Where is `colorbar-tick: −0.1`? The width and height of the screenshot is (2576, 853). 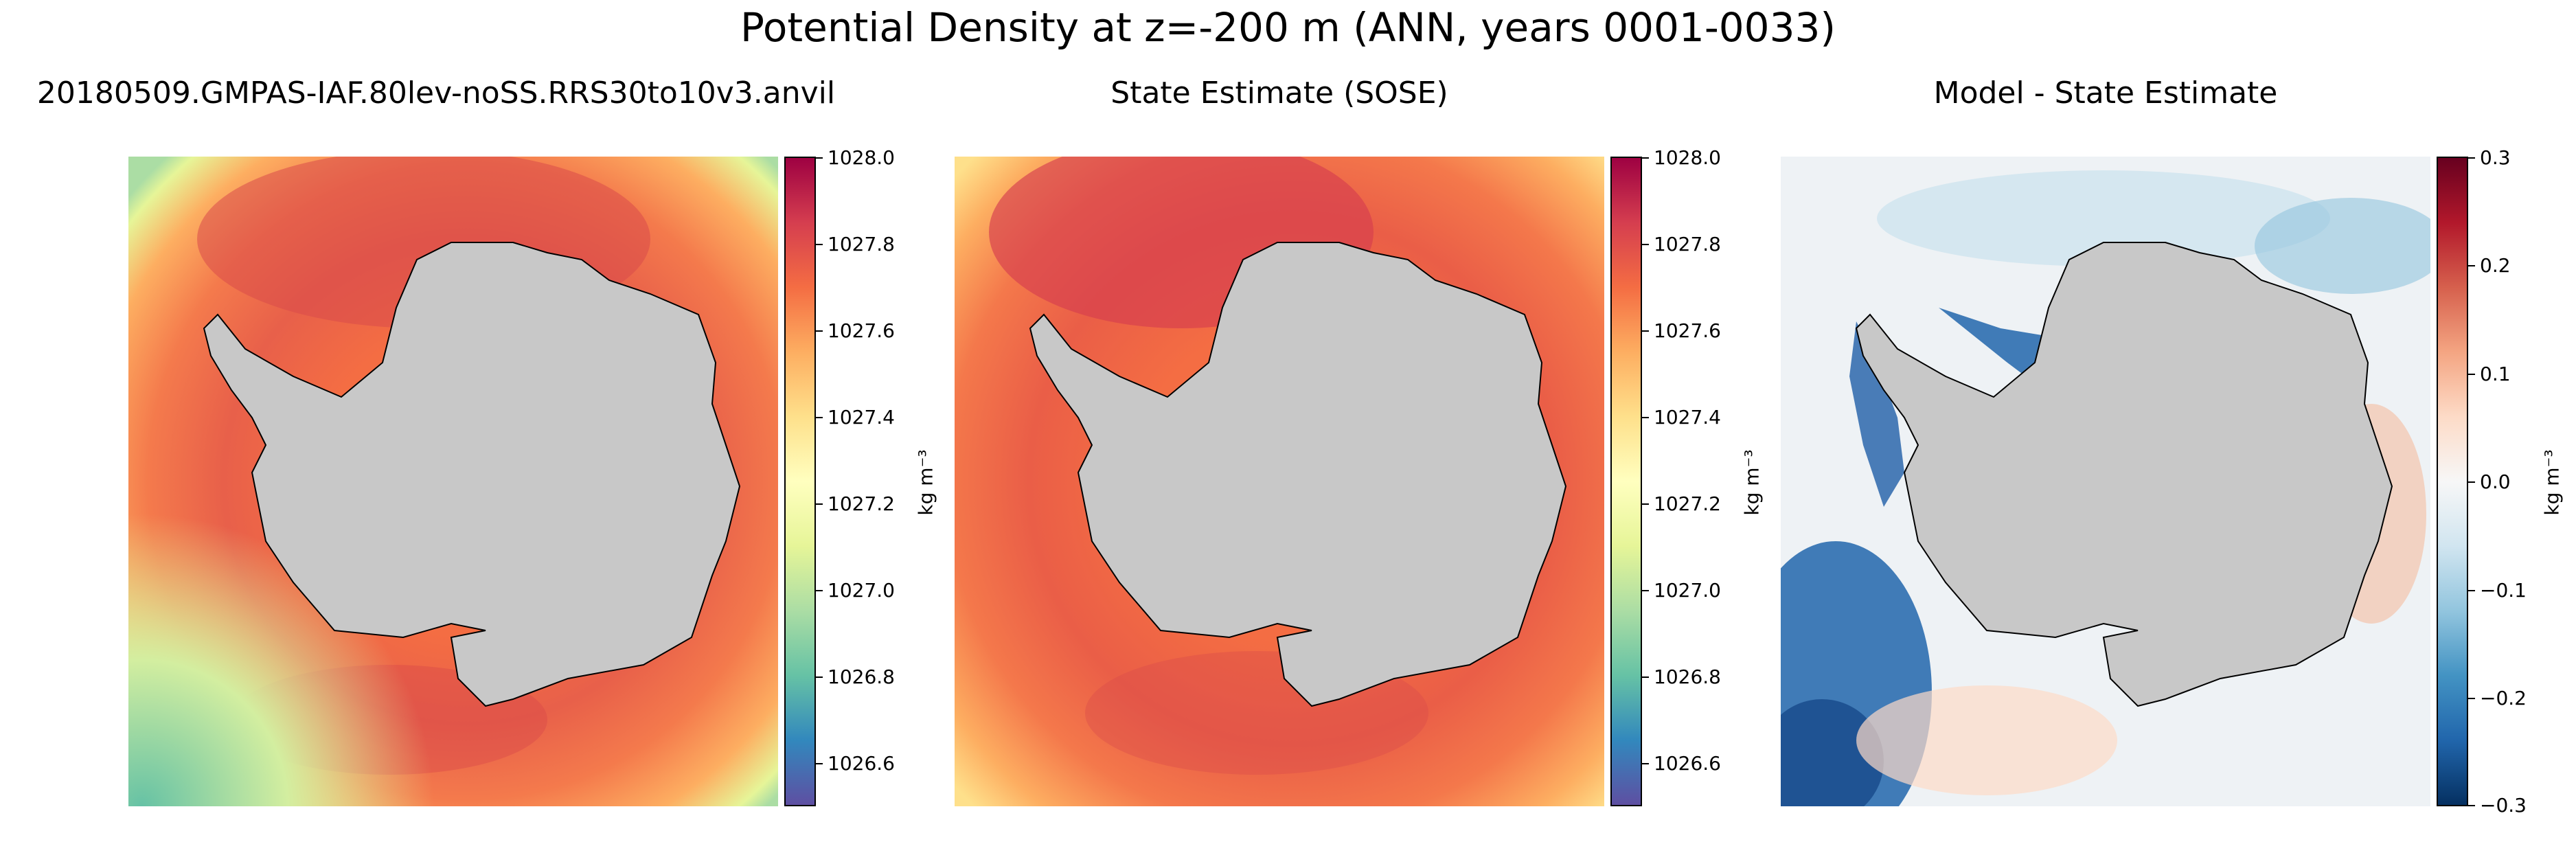
colorbar-tick: −0.1 is located at coordinates (2503, 590).